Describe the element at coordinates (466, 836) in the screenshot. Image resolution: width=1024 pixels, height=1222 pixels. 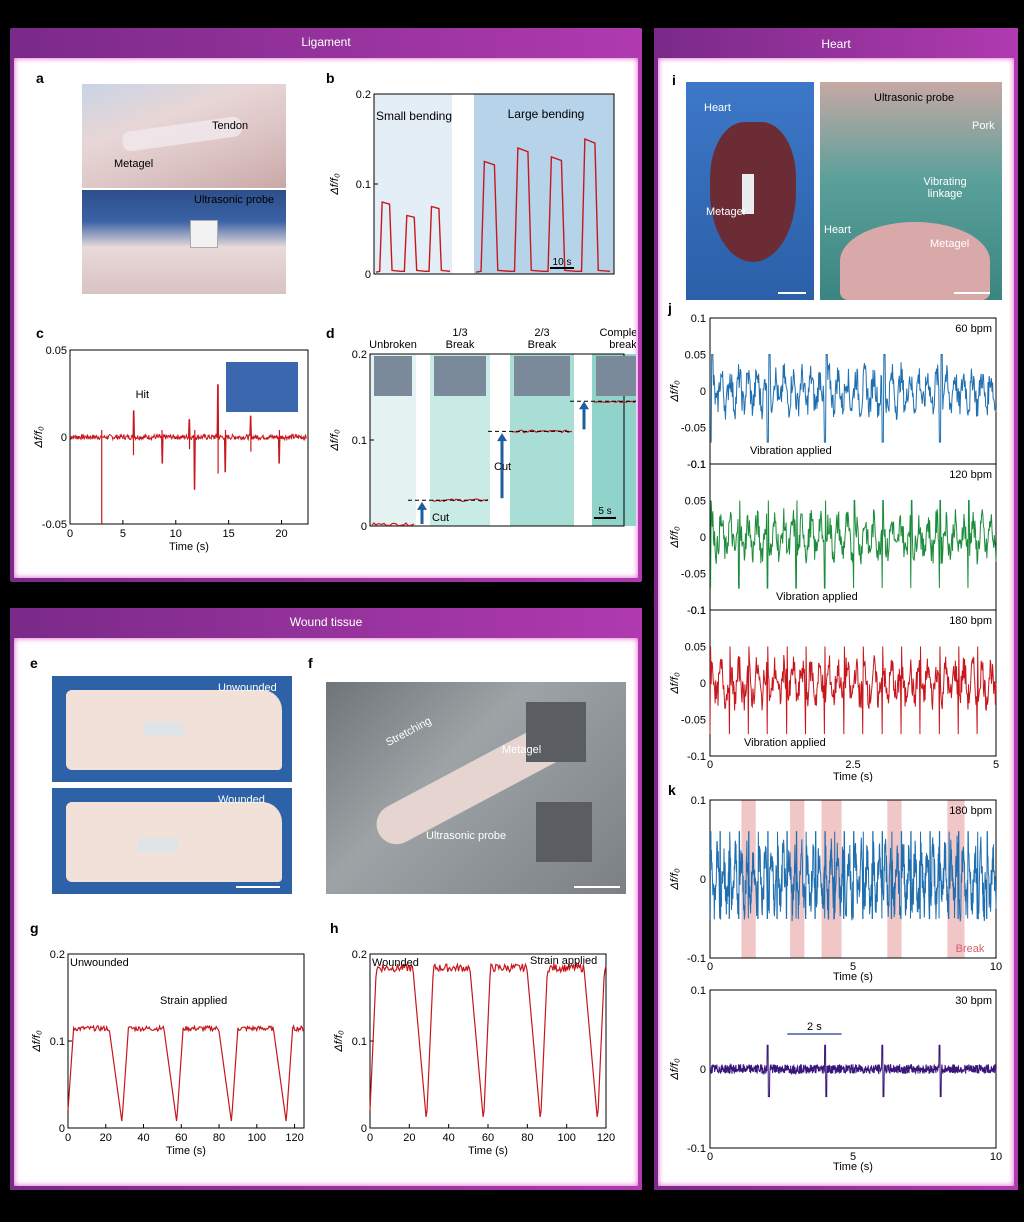
I see `label-ultrasonic-probe-f: Ultrasonic probe` at that location.